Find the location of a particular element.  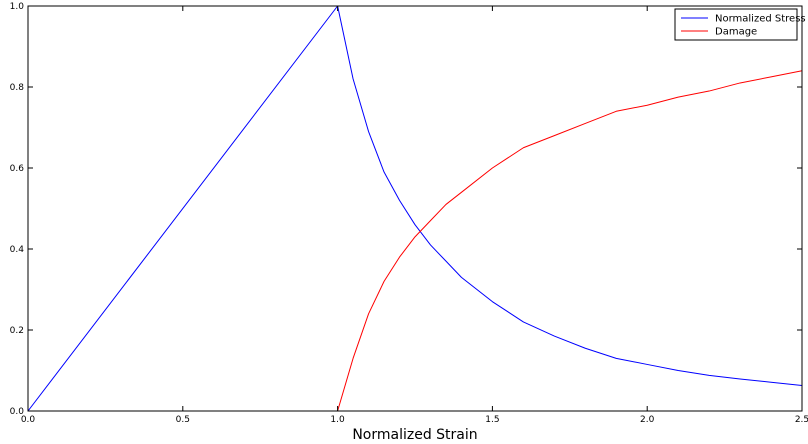

y-tick-label: 0.2 is located at coordinates (17, 331).